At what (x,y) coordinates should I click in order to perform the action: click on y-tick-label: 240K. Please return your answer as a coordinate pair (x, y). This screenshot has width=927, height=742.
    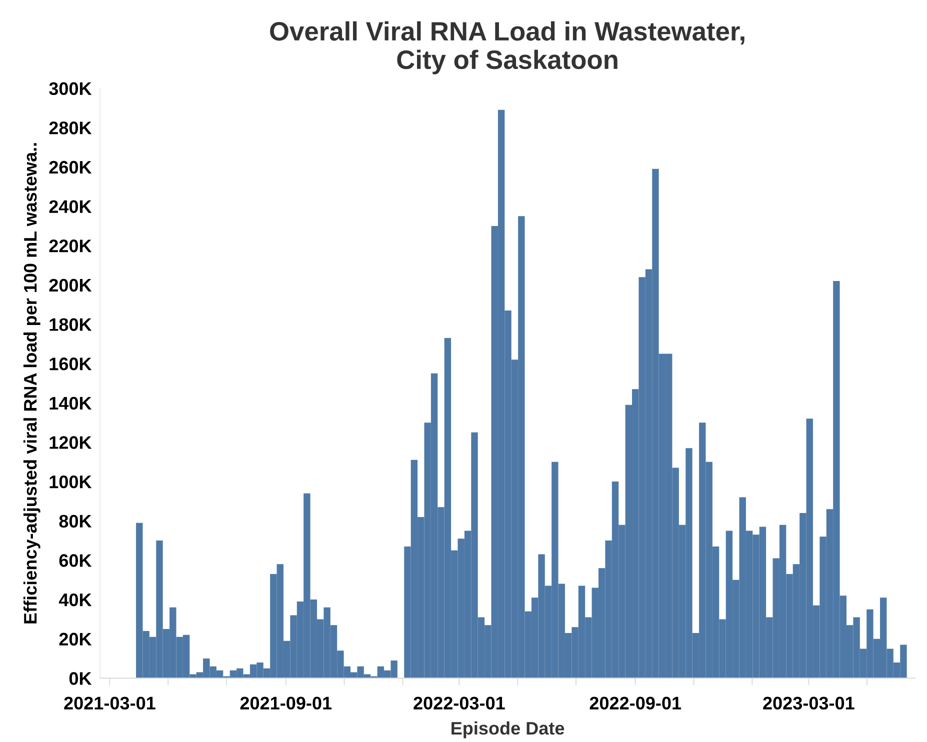
    Looking at the image, I should click on (70, 206).